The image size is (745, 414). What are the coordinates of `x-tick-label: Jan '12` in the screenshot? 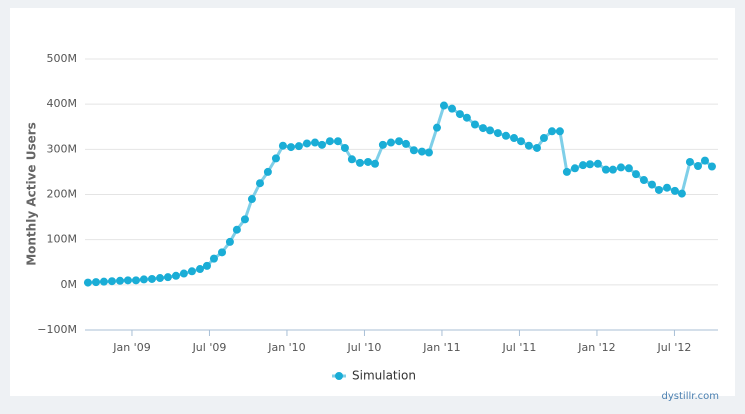 It's located at (596, 347).